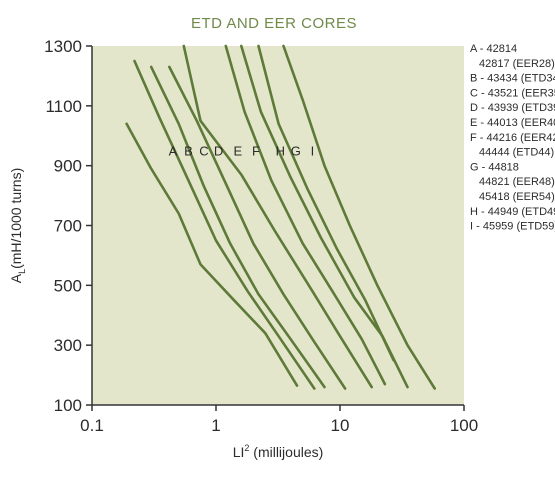  I want to click on y-tick-label: 1300, so click(63, 46).